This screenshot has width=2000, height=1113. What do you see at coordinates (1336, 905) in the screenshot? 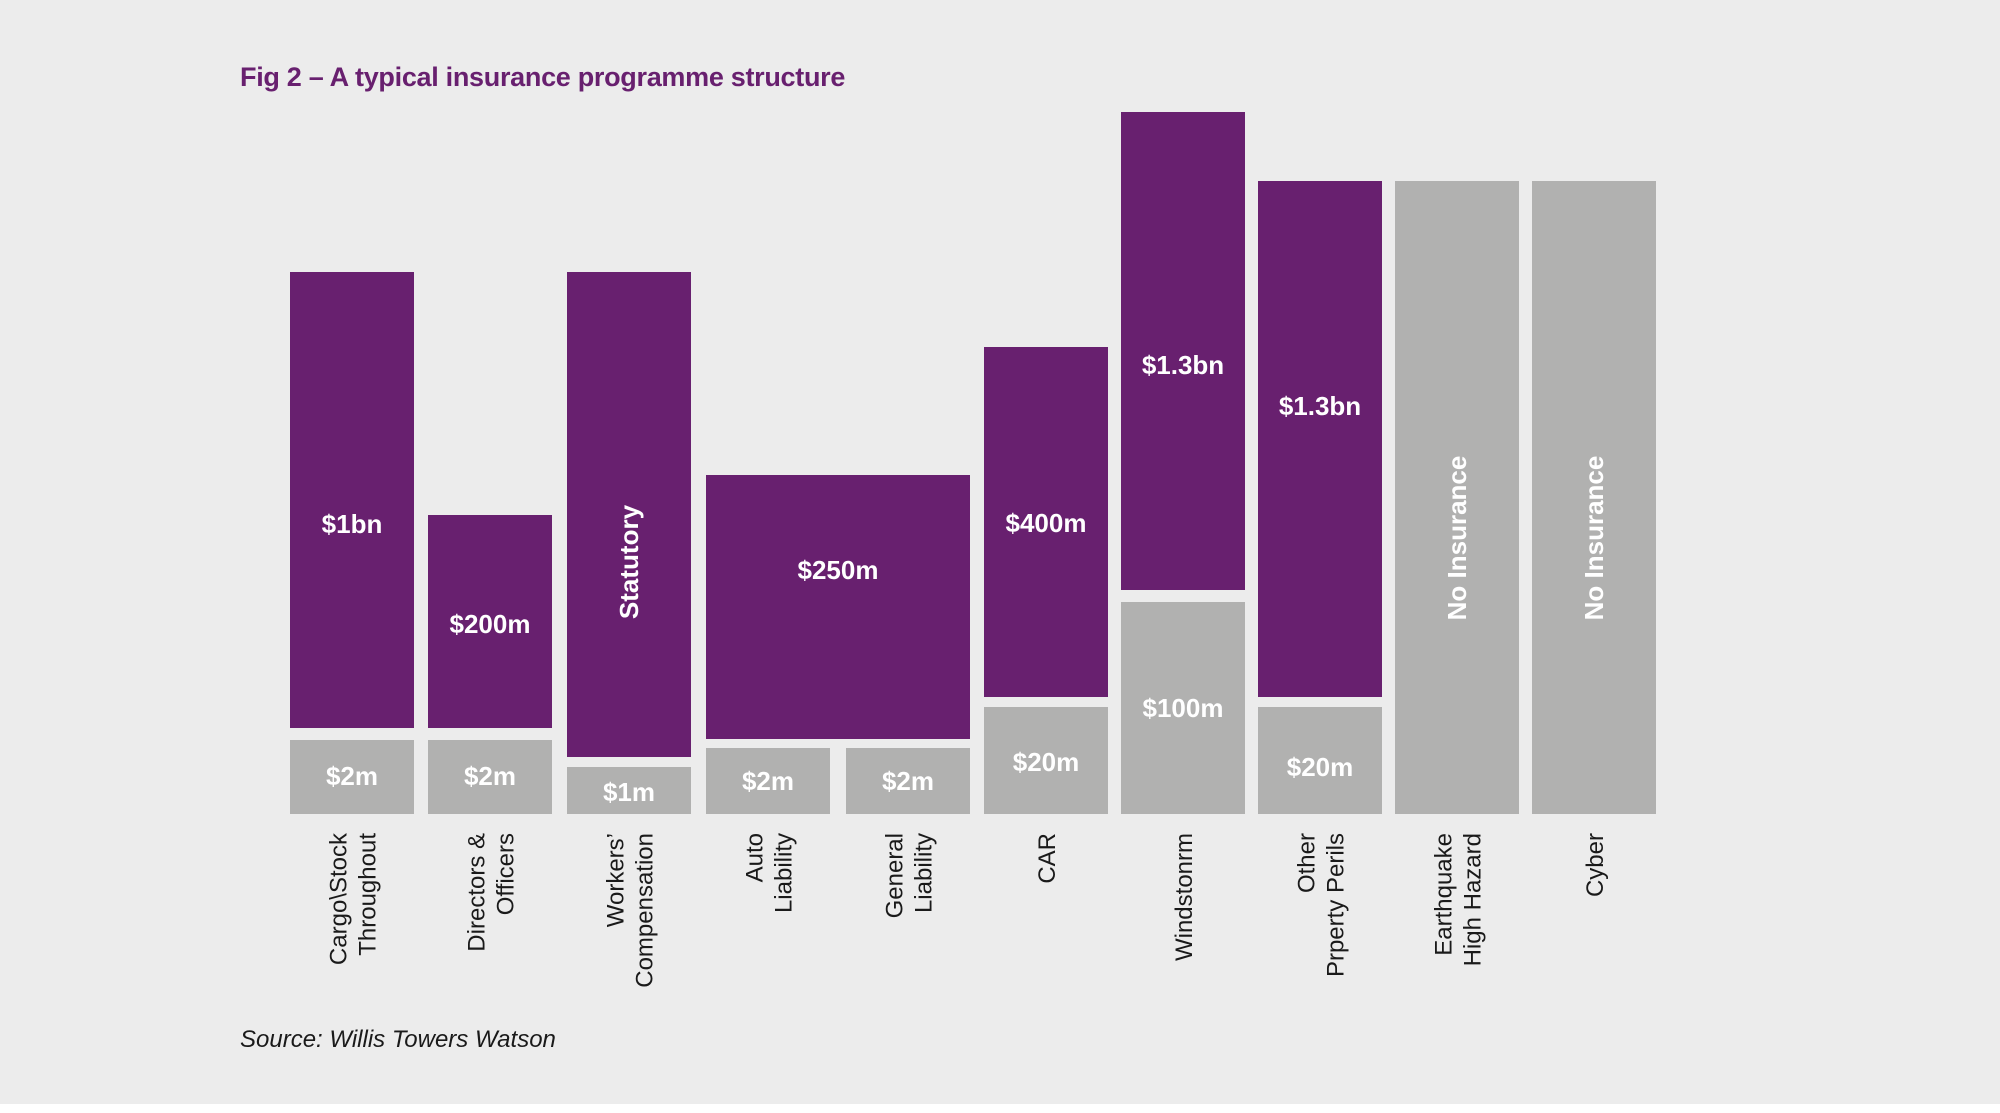
I see `category-label-7-line-1: Prperty Perils` at bounding box center [1336, 905].